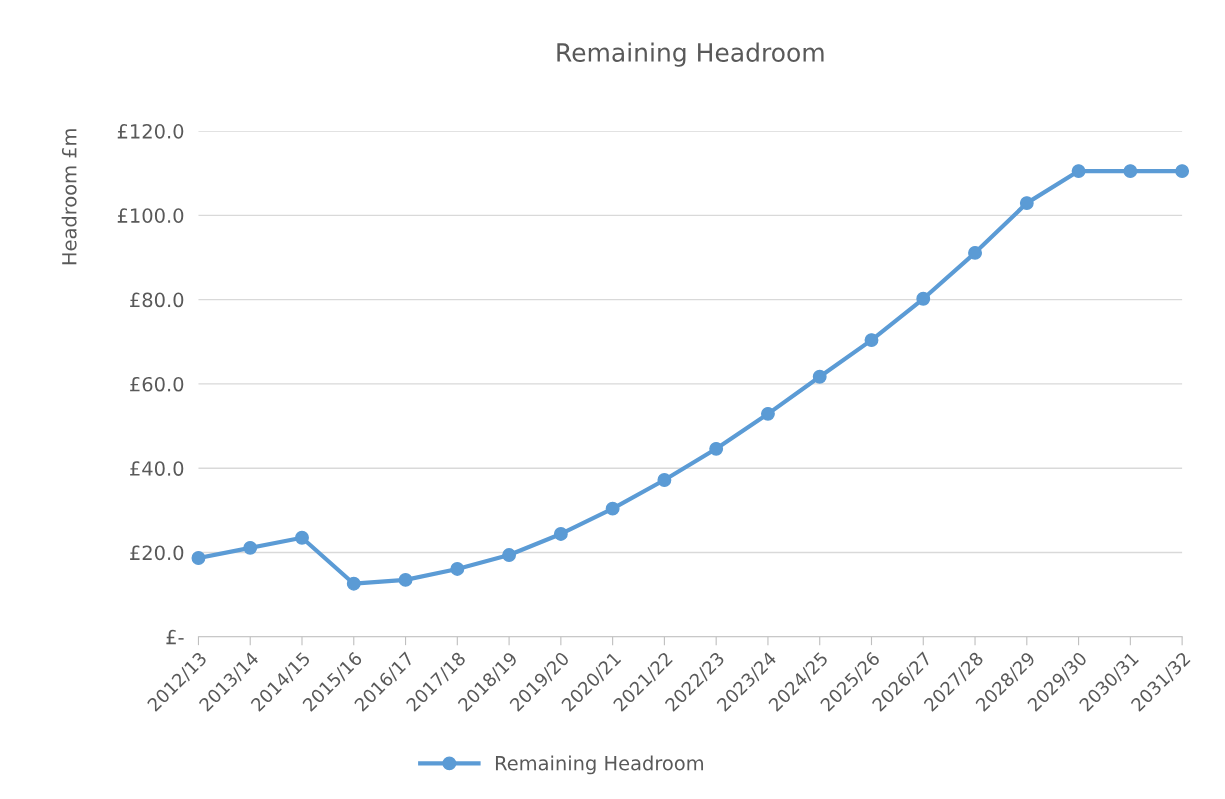 This screenshot has height=799, width=1225. What do you see at coordinates (69, 197) in the screenshot?
I see `y-axis-title: Headroom £m` at bounding box center [69, 197].